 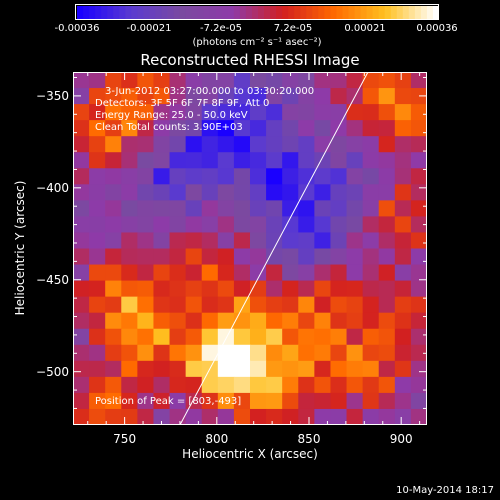 What do you see at coordinates (437, 28) in the screenshot?
I see `colorbar-tick-label: 0.00036` at bounding box center [437, 28].